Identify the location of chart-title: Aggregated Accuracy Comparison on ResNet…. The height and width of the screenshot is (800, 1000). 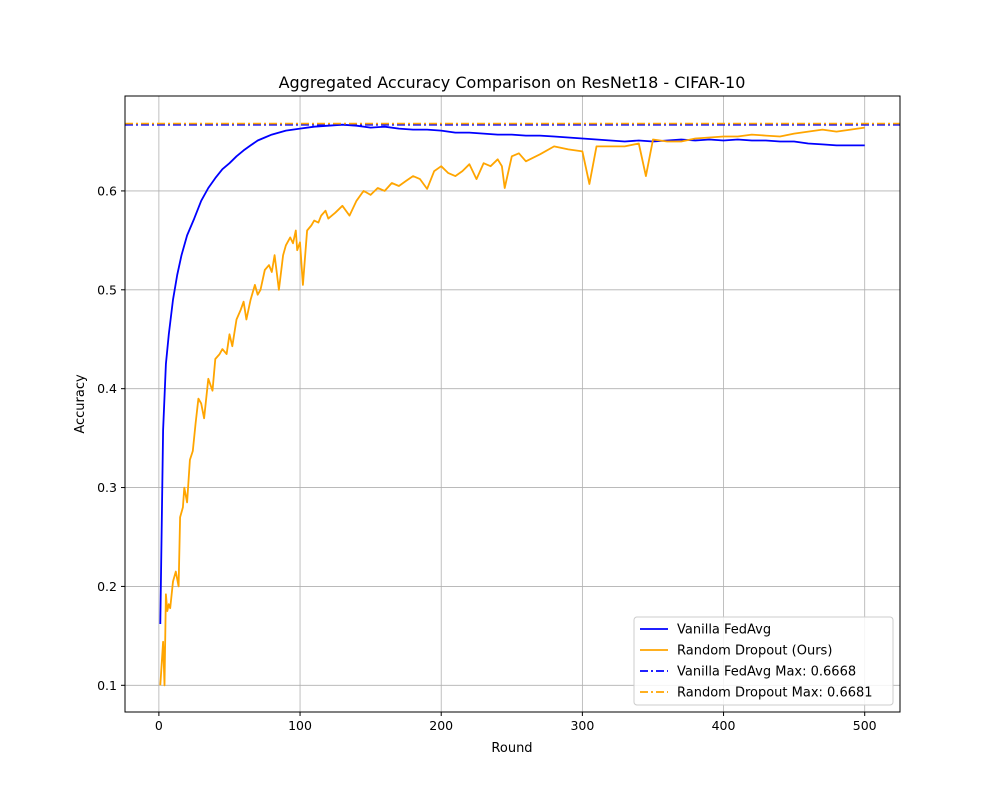
(512, 82).